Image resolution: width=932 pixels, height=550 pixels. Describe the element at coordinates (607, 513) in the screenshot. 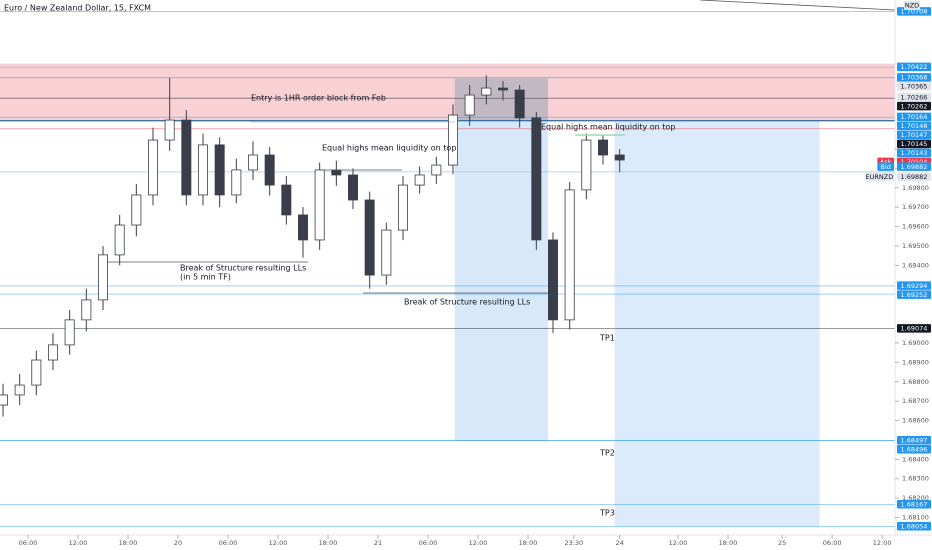

I see `tp-label: TP3` at that location.